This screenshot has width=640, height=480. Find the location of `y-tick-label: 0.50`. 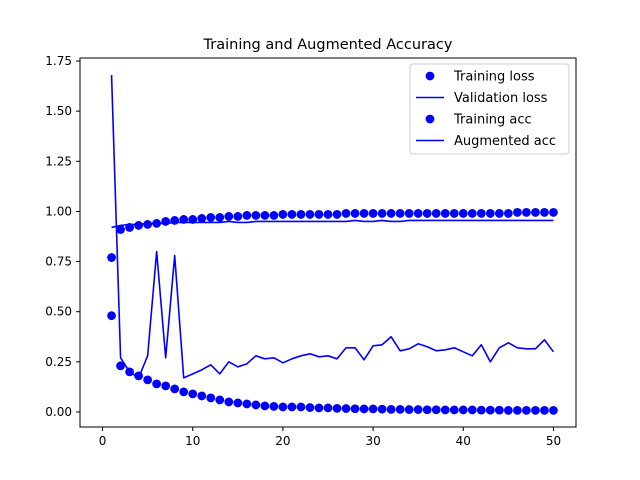

y-tick-label: 0.50 is located at coordinates (58, 312).